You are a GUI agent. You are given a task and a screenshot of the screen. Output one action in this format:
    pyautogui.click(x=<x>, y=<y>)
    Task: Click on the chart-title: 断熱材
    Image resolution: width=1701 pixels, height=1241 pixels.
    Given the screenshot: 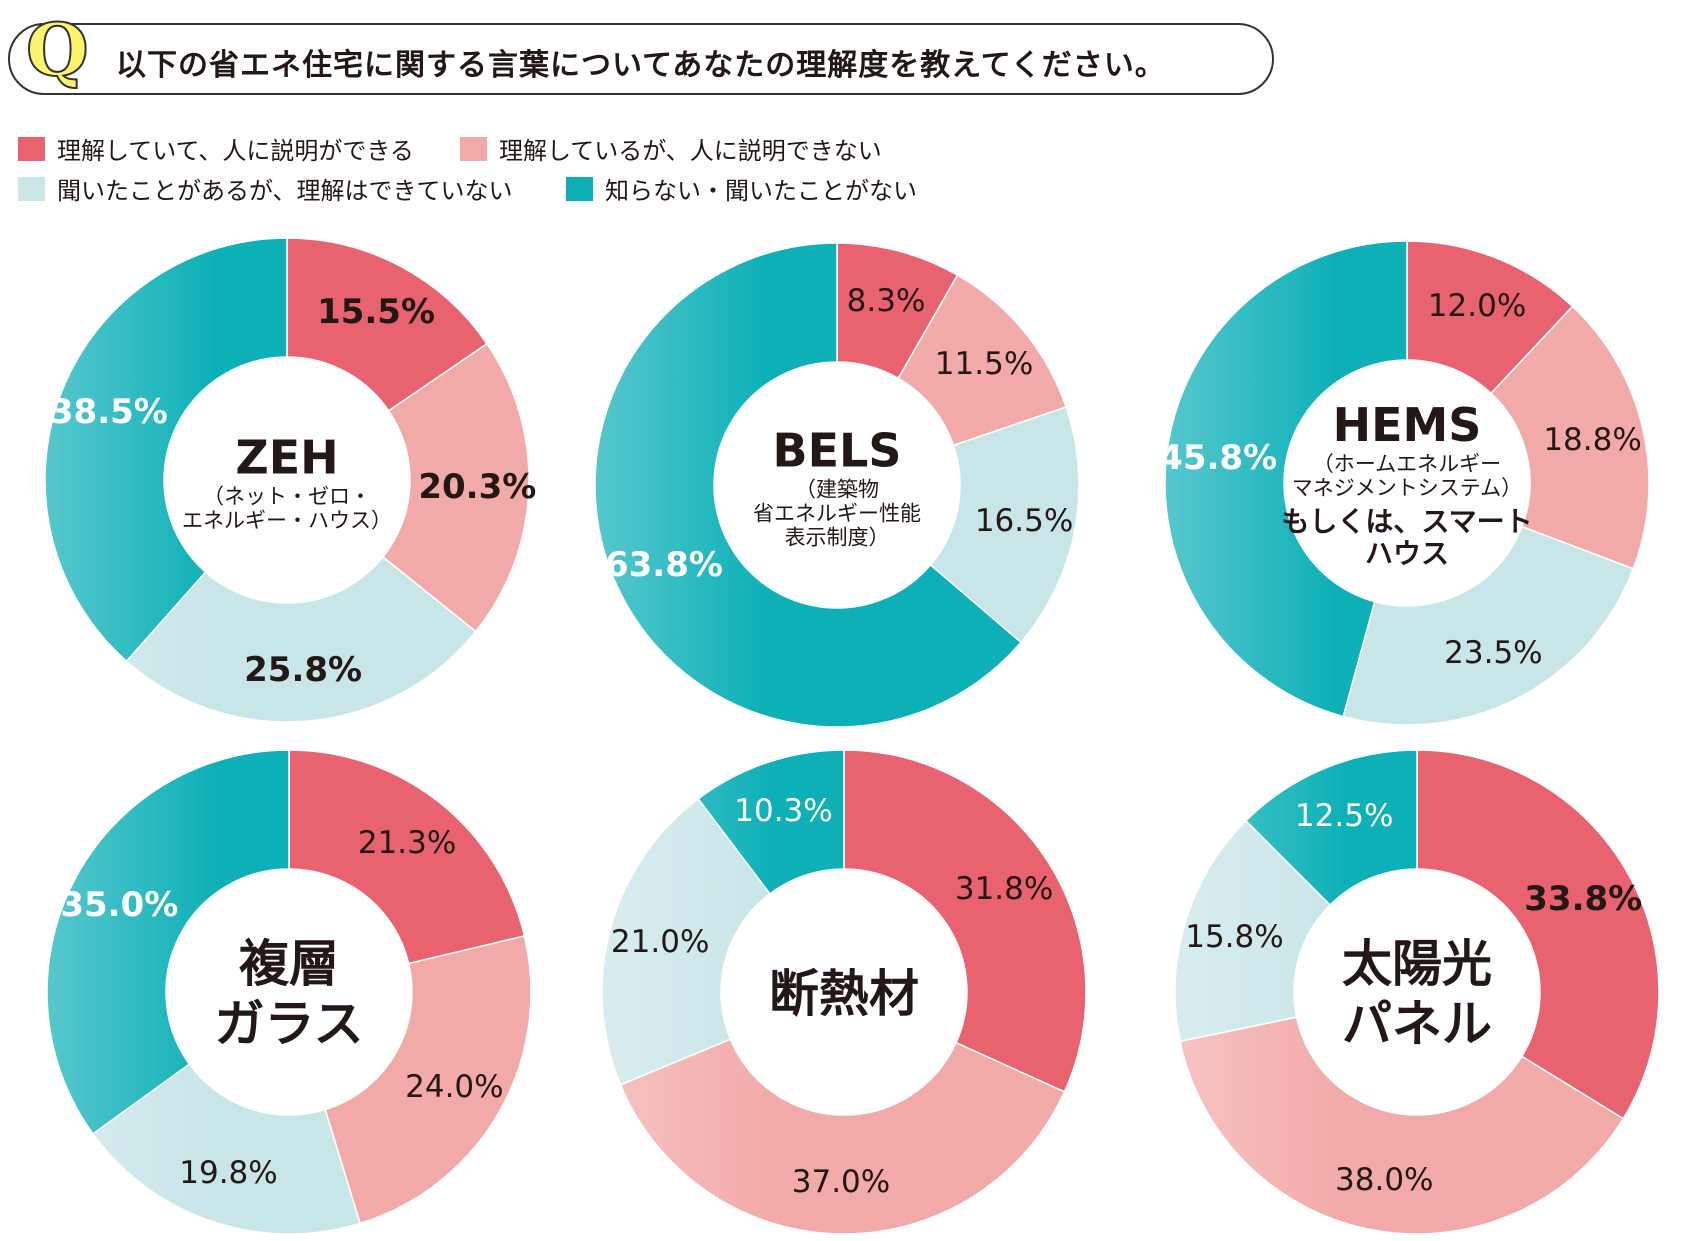 What is the action you would take?
    pyautogui.click(x=844, y=994)
    